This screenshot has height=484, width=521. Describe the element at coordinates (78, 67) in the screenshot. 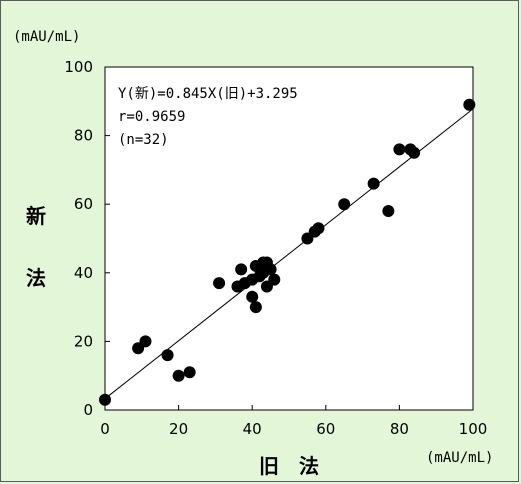

I see `y-tick-label: 100` at that location.